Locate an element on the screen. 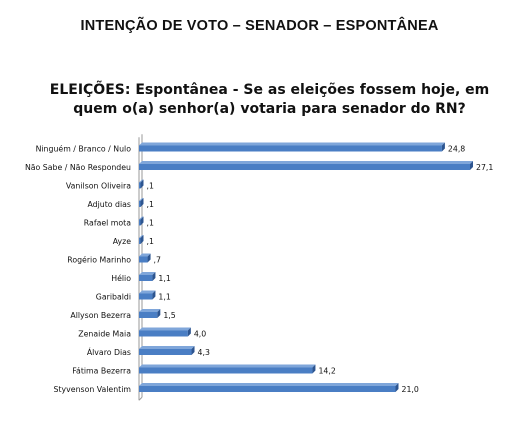 The height and width of the screenshot is (440, 519). data-label: 27,1 is located at coordinates (484, 167).